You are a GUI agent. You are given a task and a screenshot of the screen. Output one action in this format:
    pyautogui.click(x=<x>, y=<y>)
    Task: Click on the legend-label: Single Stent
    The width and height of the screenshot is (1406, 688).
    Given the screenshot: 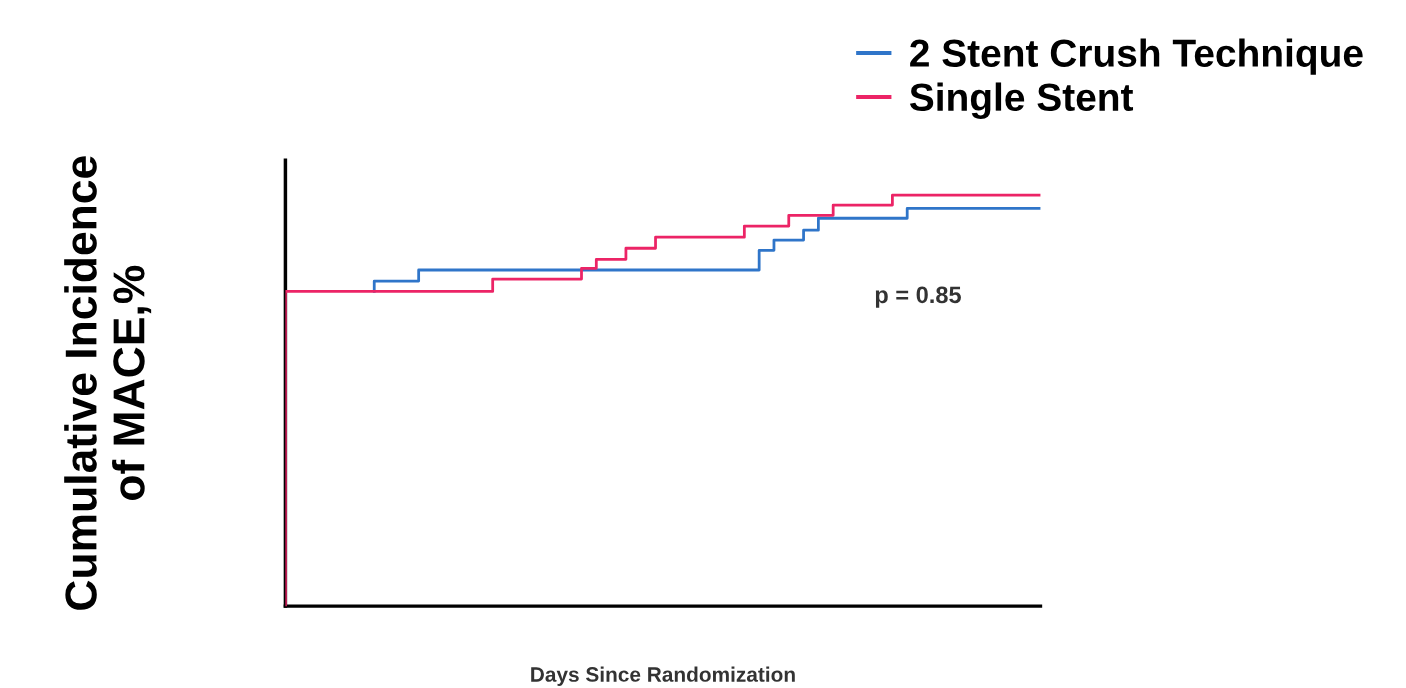 What is the action you would take?
    pyautogui.click(x=1021, y=100)
    